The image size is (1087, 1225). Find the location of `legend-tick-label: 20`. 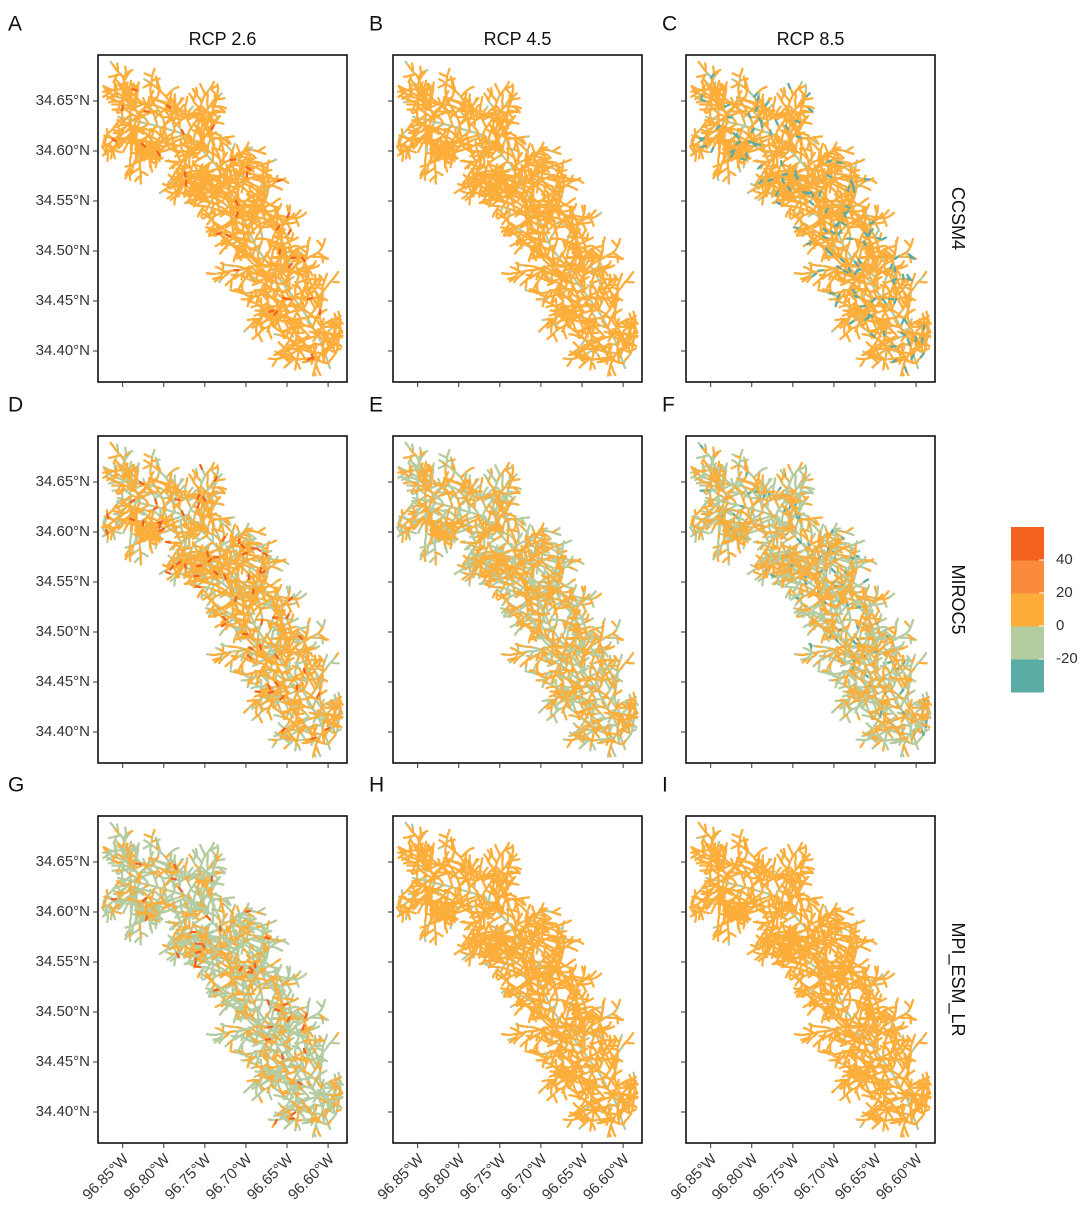

legend-tick-label: 20 is located at coordinates (1064, 592).